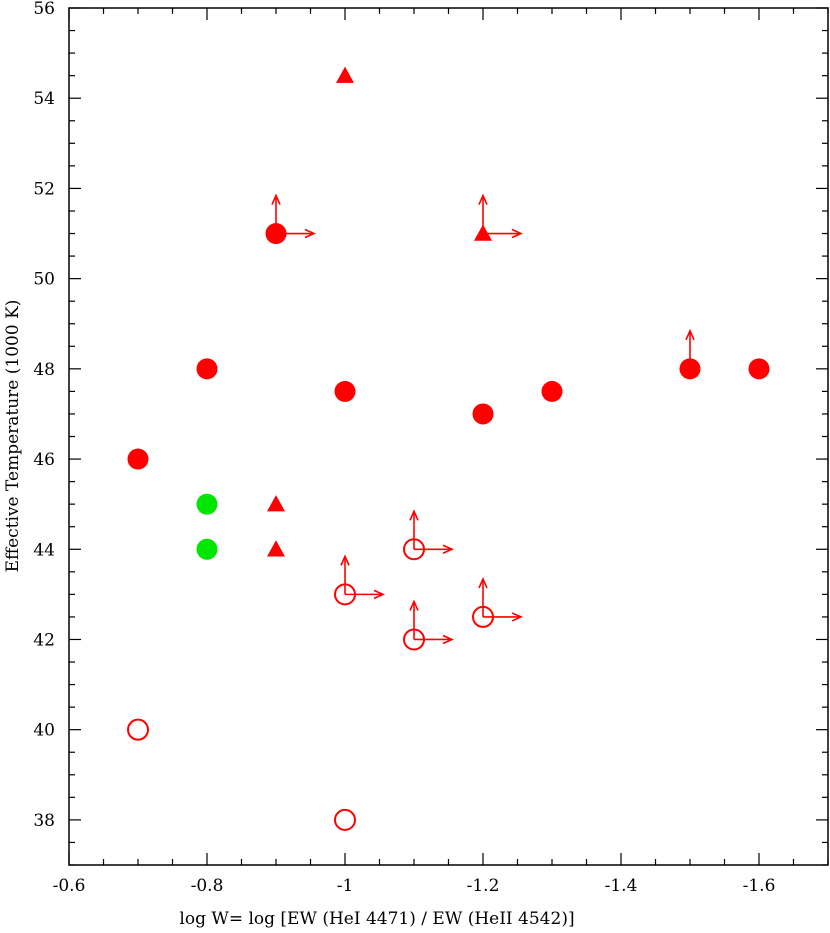 Image resolution: width=830 pixels, height=933 pixels. What do you see at coordinates (44, 99) in the screenshot?
I see `y-tick-label: 54` at bounding box center [44, 99].